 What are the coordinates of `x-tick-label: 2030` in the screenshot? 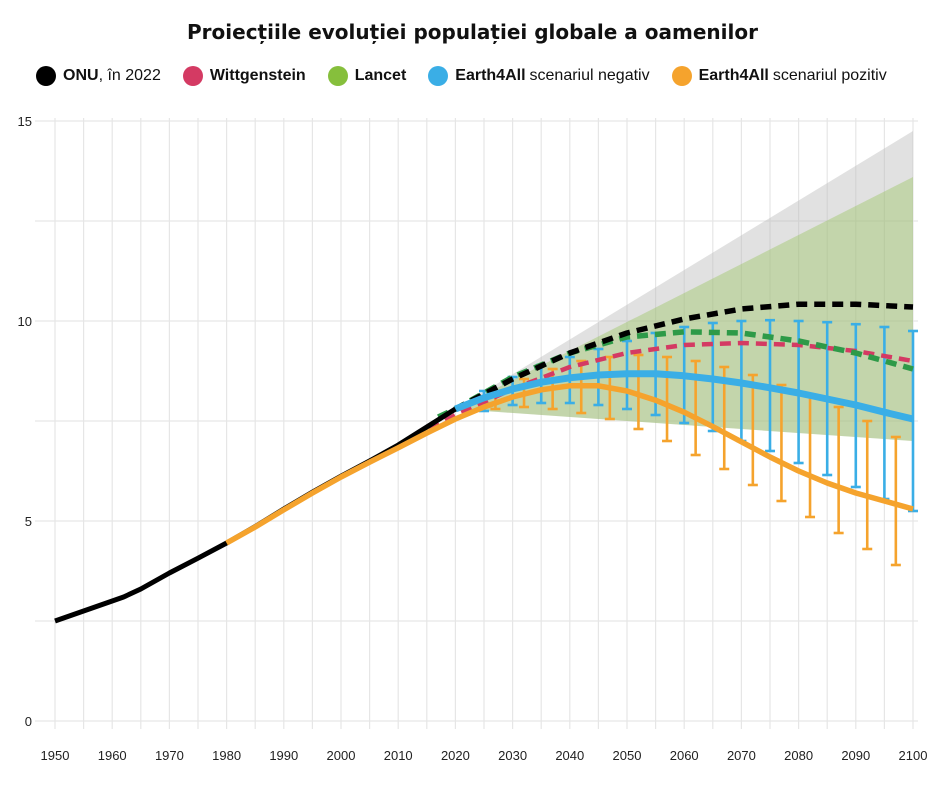 It's located at (512, 755).